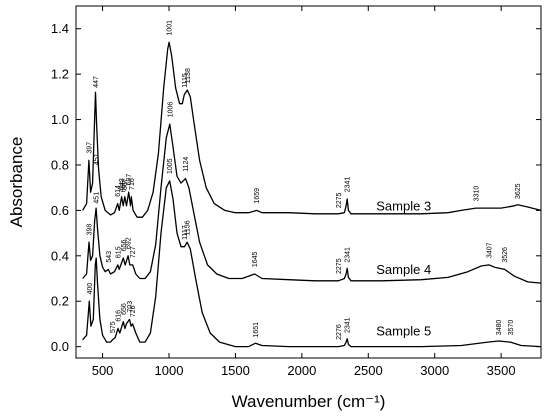 The width and height of the screenshot is (550, 416). Describe the element at coordinates (90, 230) in the screenshot. I see `peak-label: 398` at that location.